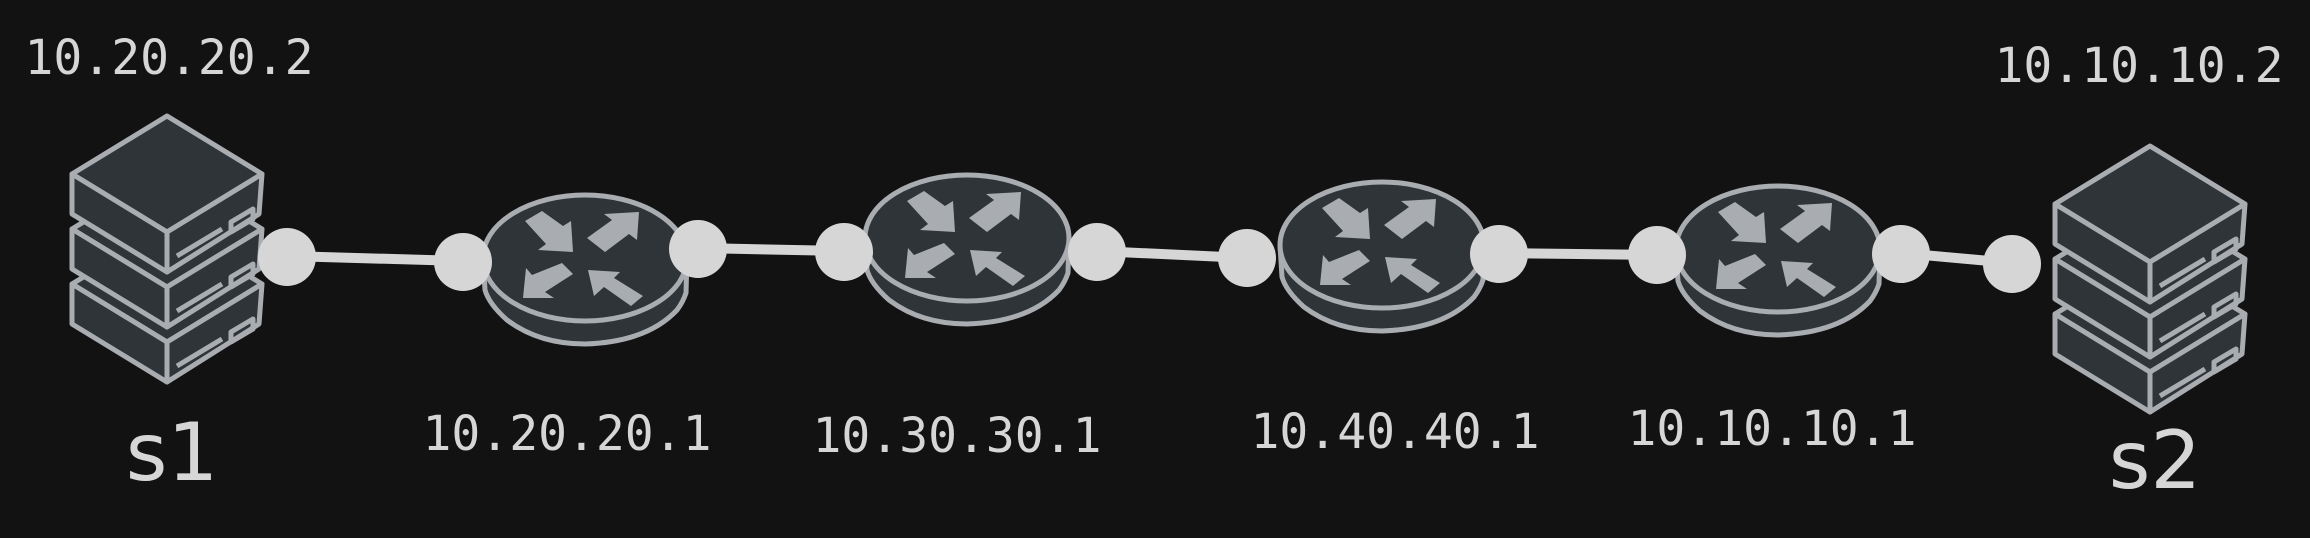 Image resolution: width=2310 pixels, height=538 pixels. I want to click on router-ip-label: 10.30.30.1, so click(957, 436).